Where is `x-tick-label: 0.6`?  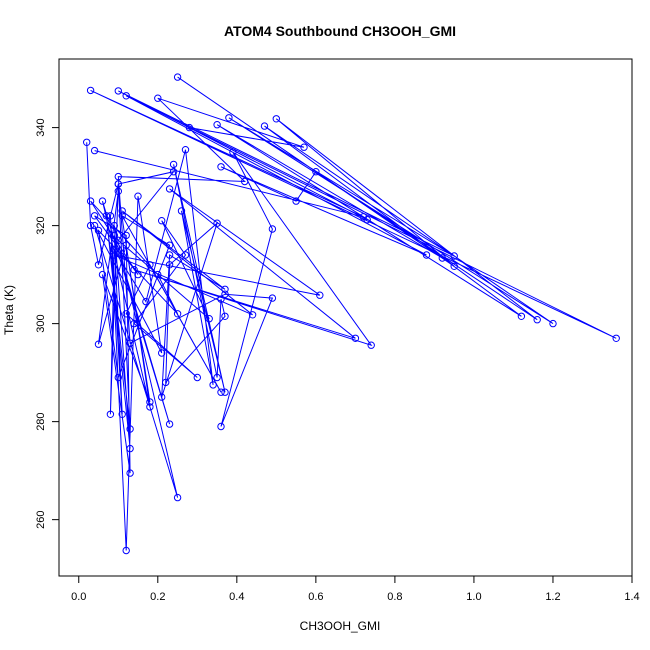
x-tick-label: 0.6 is located at coordinates (315, 597).